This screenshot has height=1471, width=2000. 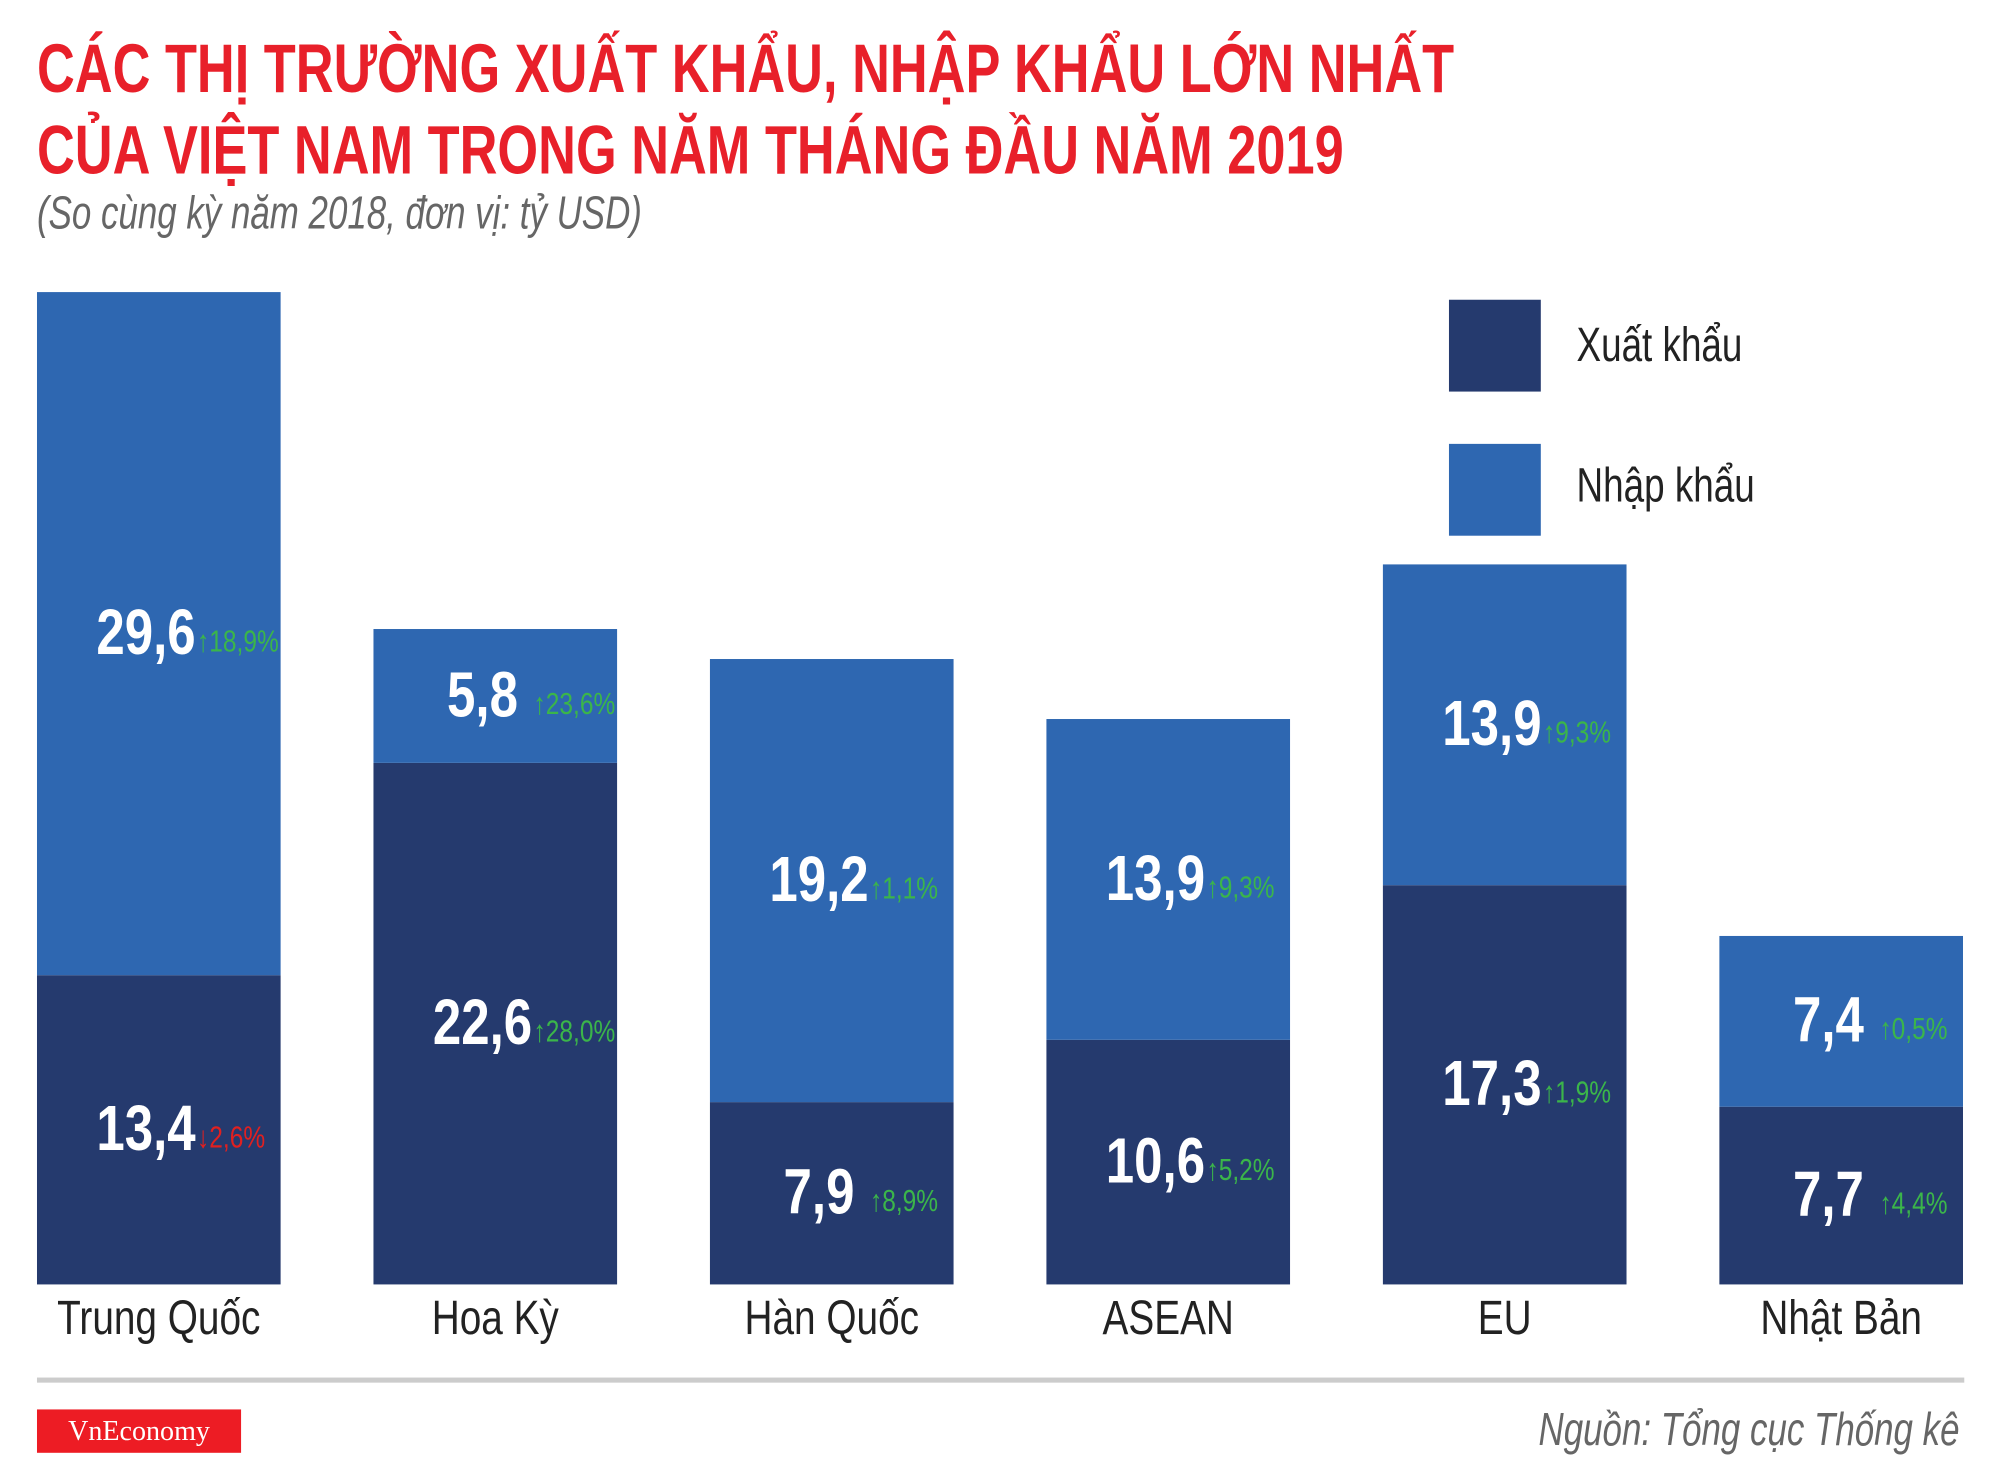 What do you see at coordinates (575, 1031) in the screenshot?
I see `change-label: ↑28,0%` at bounding box center [575, 1031].